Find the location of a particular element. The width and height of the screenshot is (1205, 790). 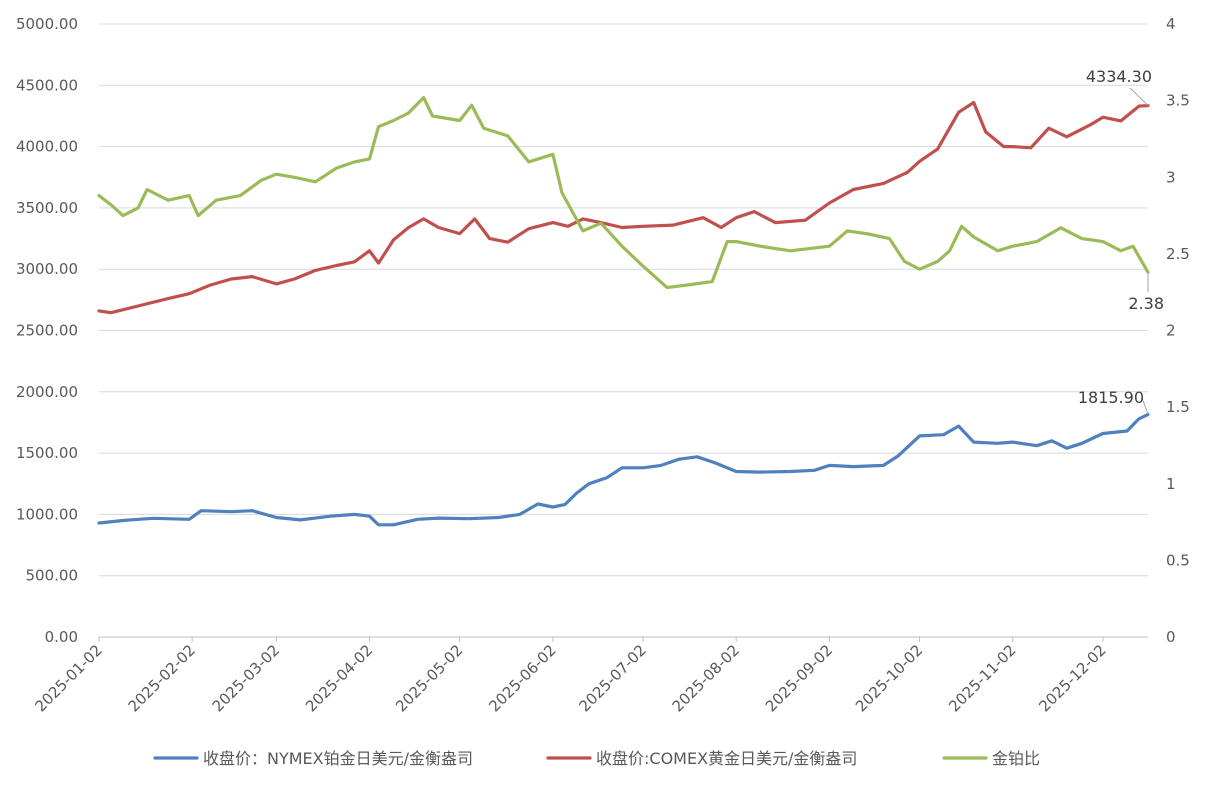

left-tick-label: 0.00 is located at coordinates (61, 637).